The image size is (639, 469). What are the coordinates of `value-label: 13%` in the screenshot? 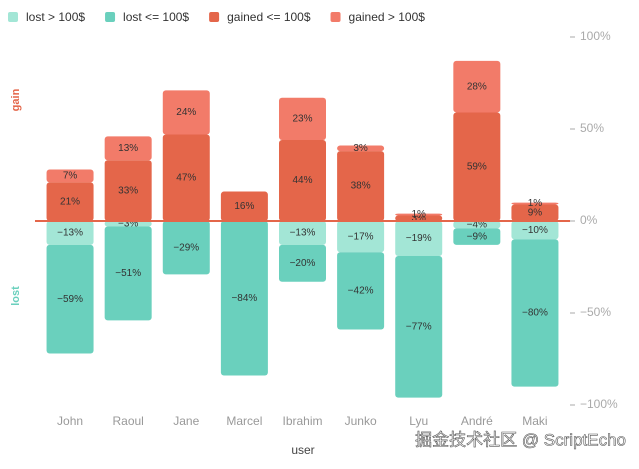 It's located at (128, 148).